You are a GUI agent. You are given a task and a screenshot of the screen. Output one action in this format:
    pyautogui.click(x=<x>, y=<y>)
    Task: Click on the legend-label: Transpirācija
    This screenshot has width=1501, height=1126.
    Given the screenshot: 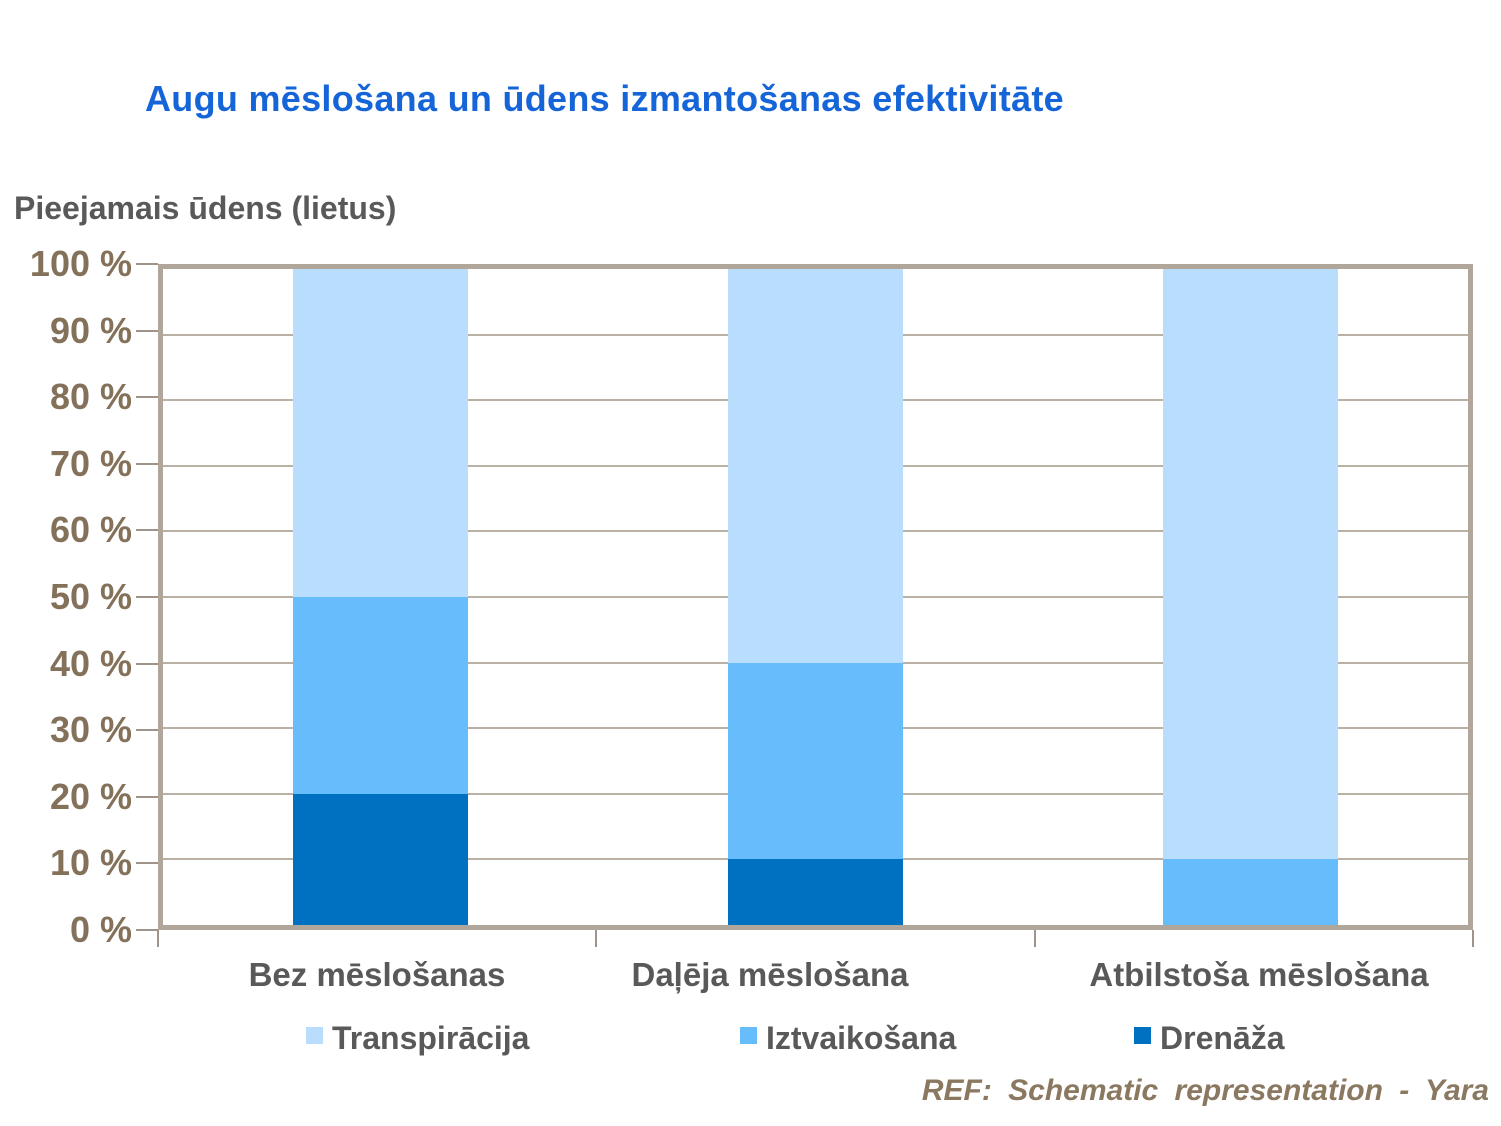 What is the action you would take?
    pyautogui.click(x=431, y=1038)
    